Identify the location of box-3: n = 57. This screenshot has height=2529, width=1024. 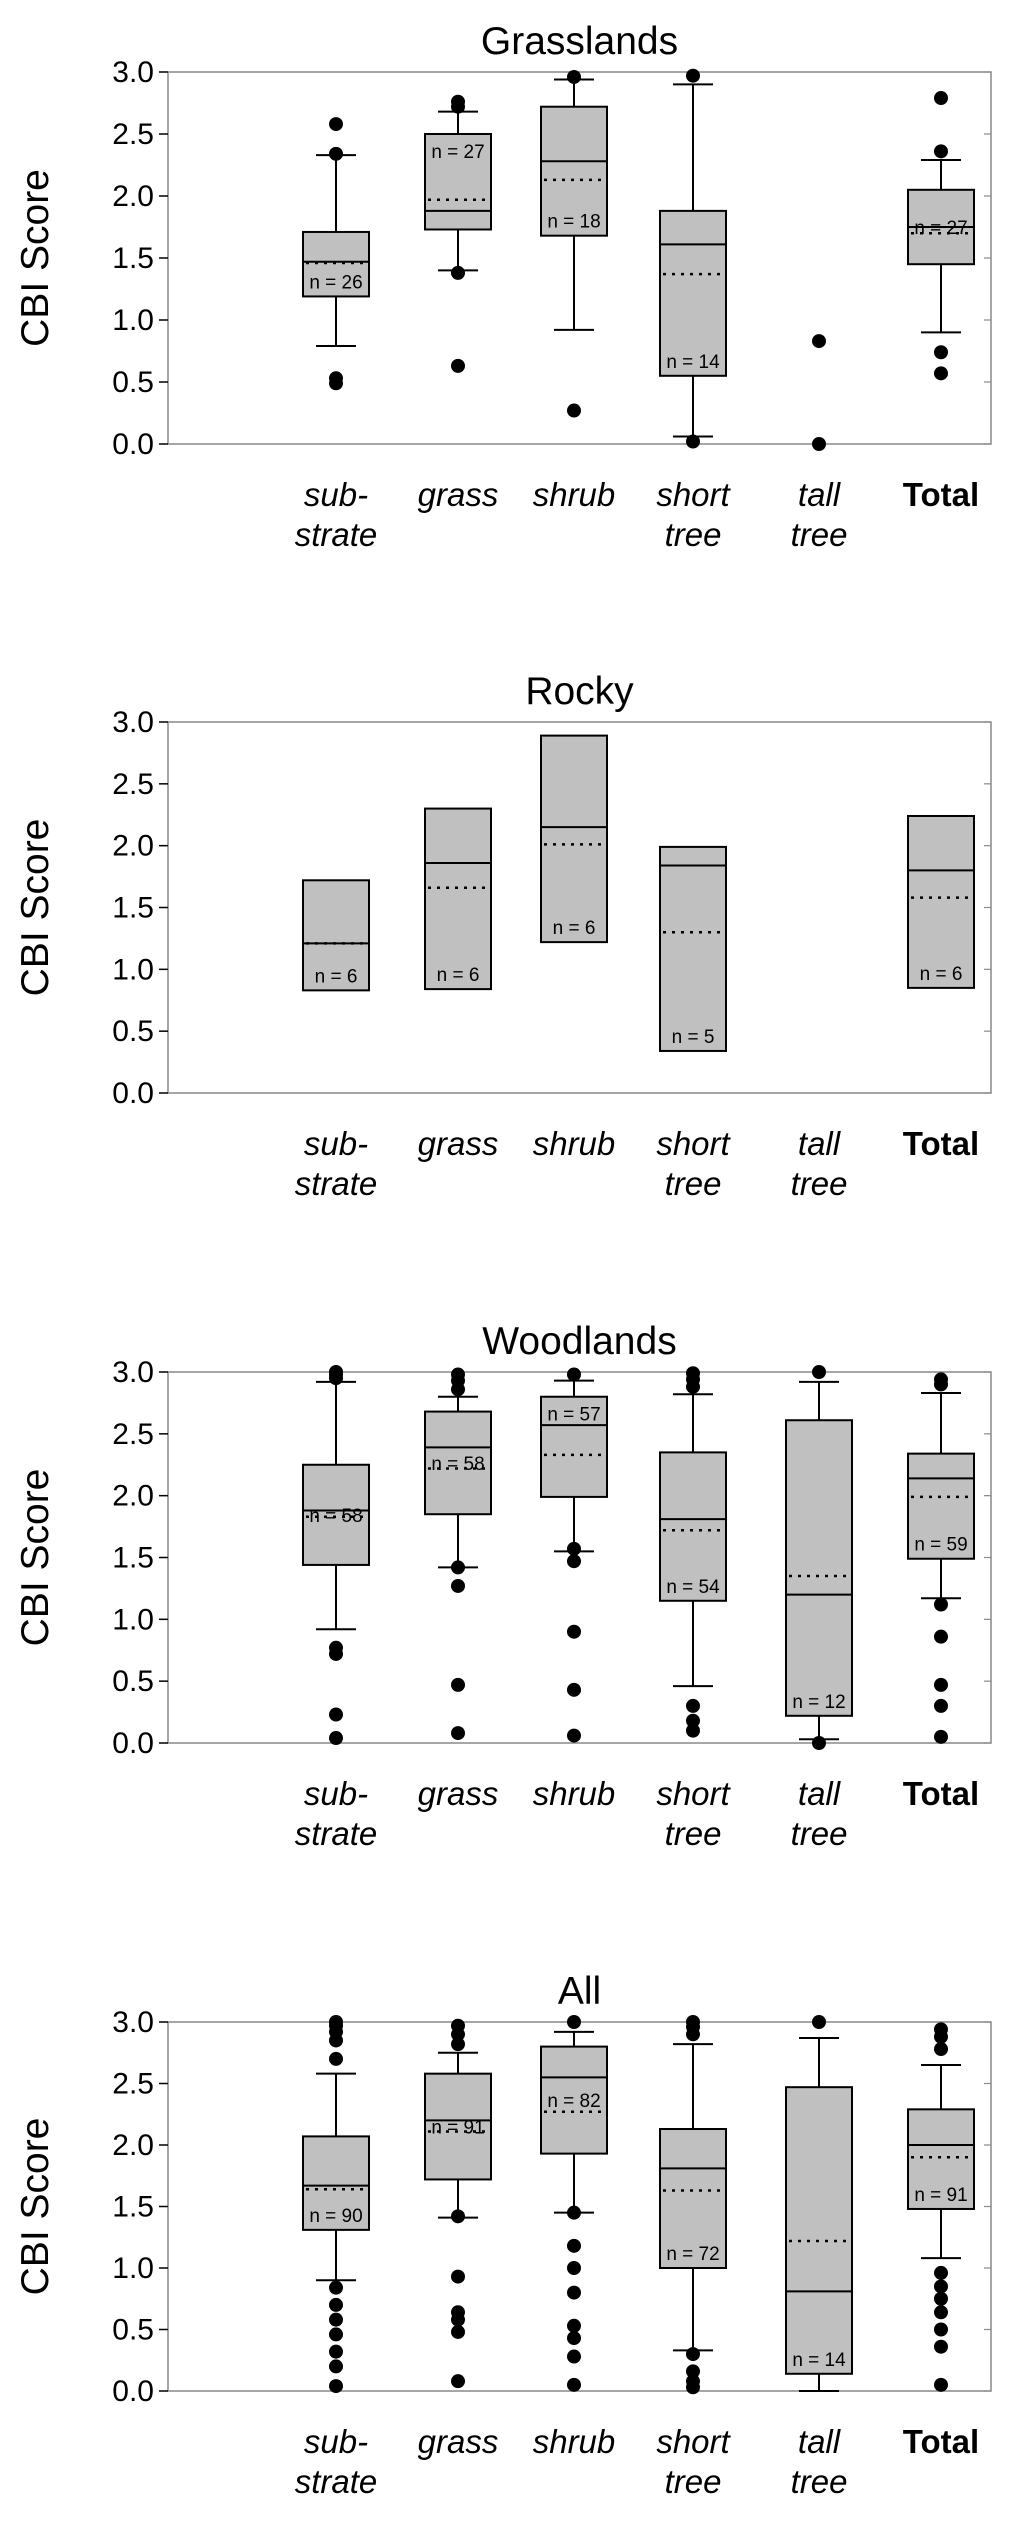
(574, 1555).